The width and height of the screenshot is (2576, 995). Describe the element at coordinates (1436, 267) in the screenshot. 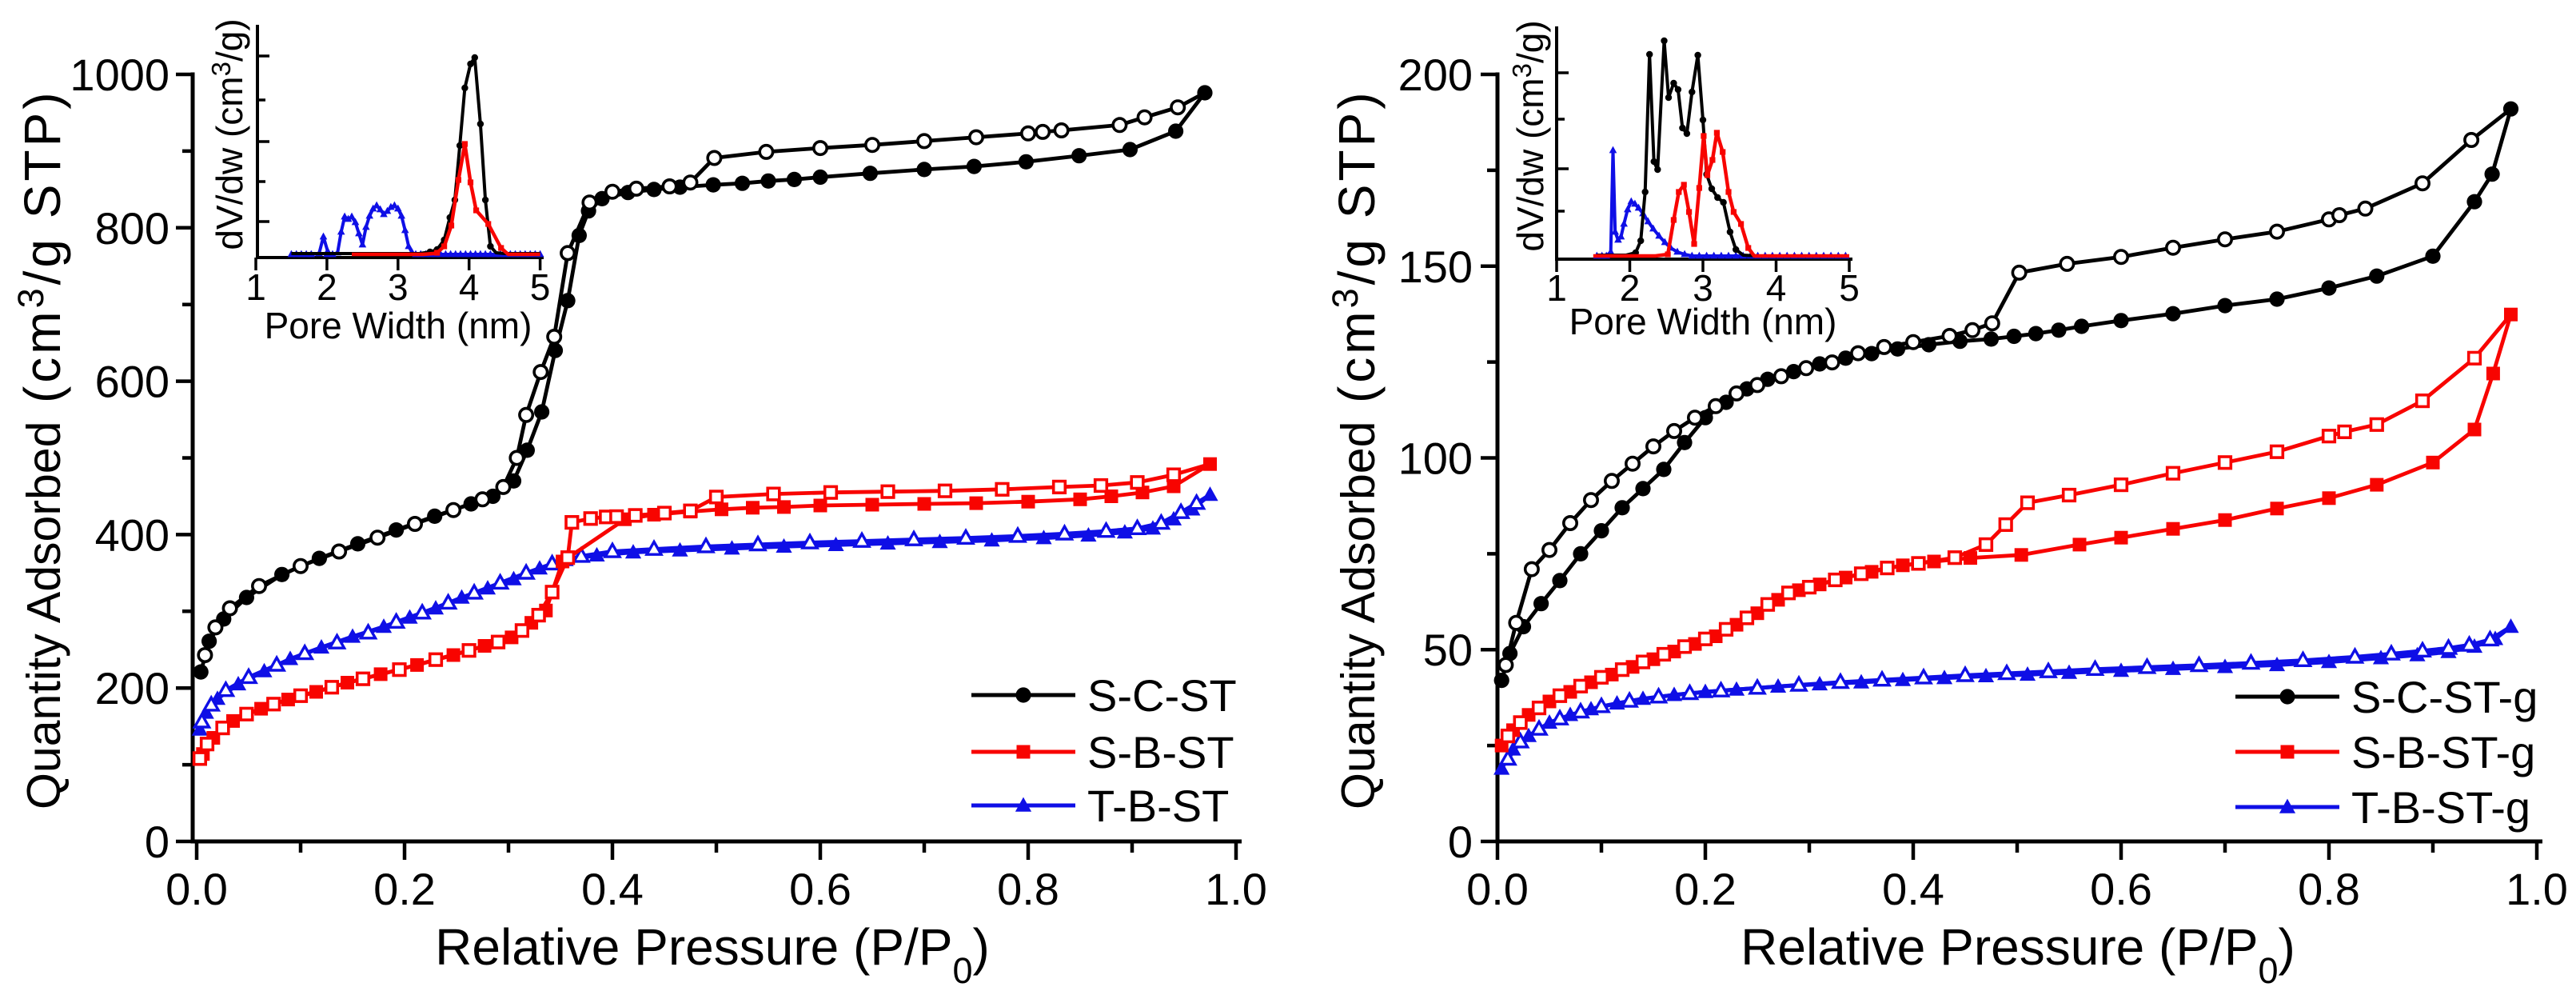

I see `svg-text: 150` at that location.